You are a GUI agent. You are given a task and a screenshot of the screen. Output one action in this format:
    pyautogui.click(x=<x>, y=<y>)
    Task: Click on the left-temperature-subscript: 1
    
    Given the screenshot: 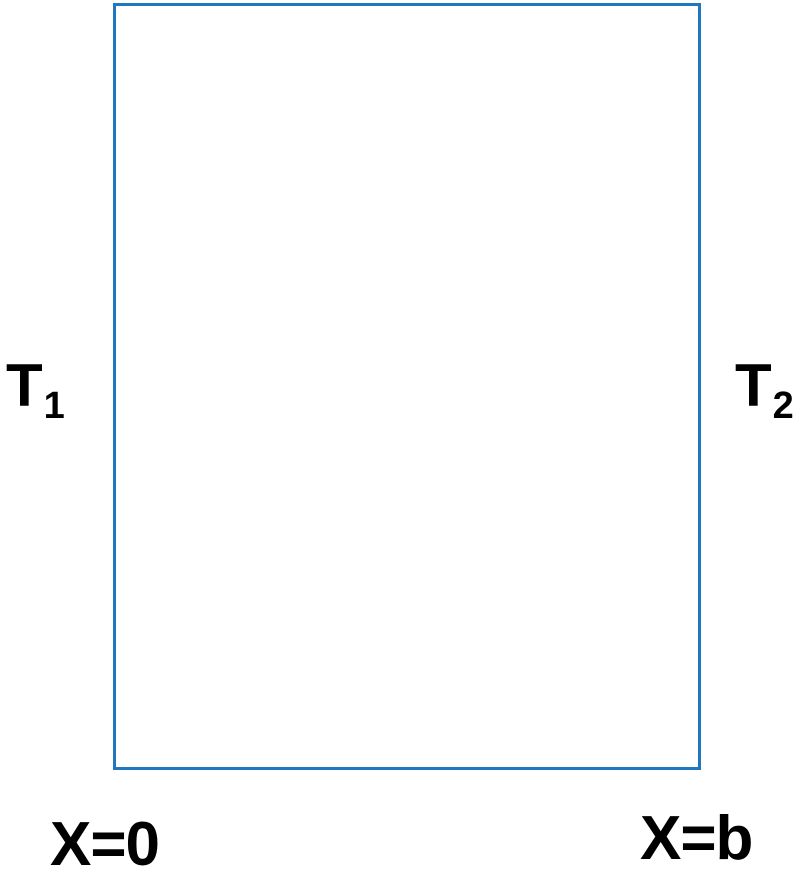 What is the action you would take?
    pyautogui.click(x=54, y=406)
    